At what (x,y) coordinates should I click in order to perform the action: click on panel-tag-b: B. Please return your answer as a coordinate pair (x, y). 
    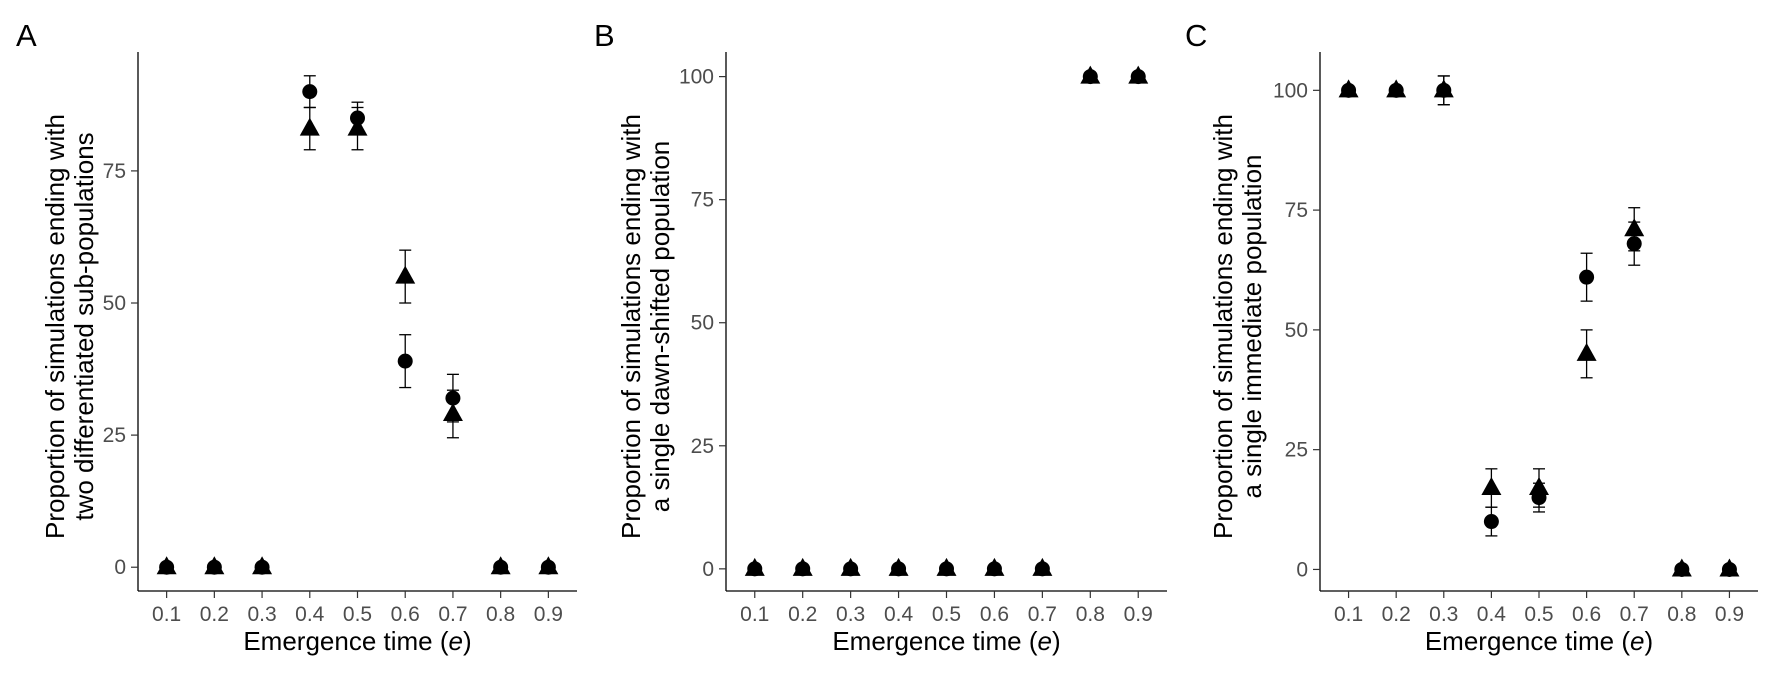
    Looking at the image, I should click on (604, 35).